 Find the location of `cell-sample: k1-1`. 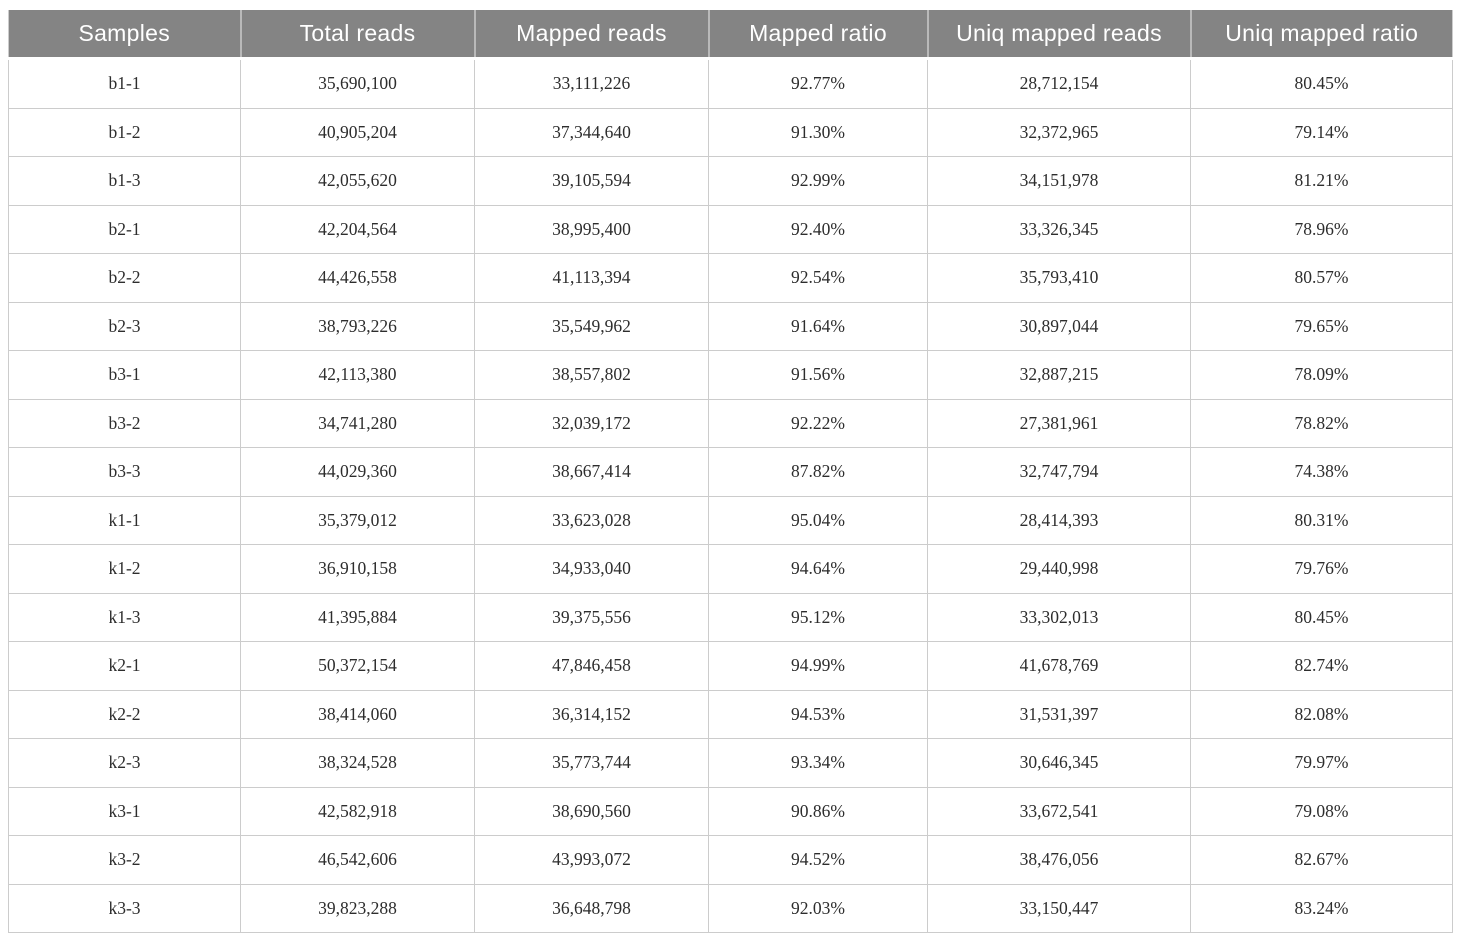

cell-sample: k1-1 is located at coordinates (124, 520).